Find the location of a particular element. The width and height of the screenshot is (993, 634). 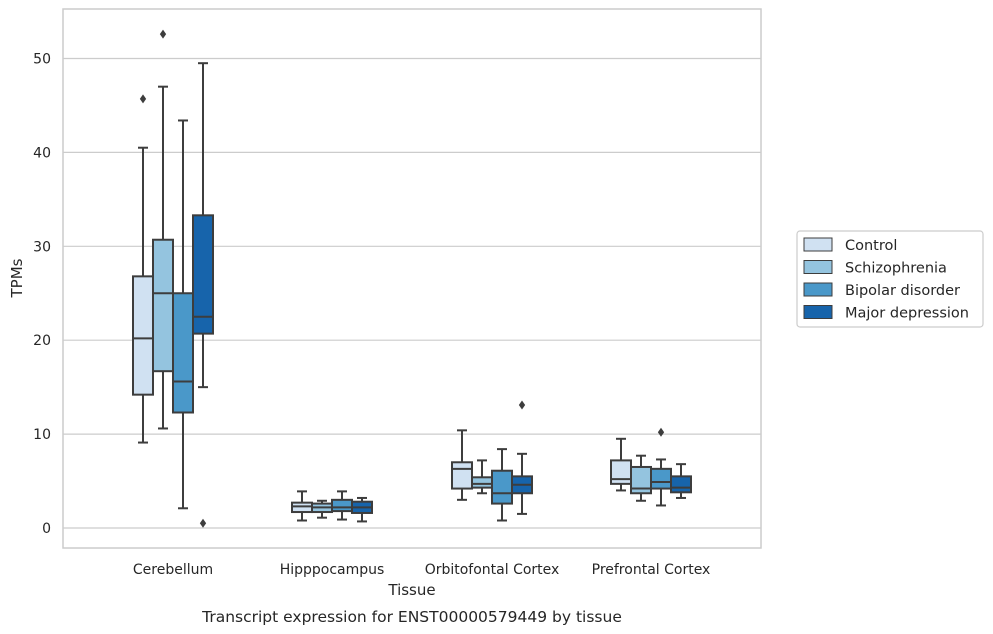

y-tick-label: 10 is located at coordinates (42, 435).